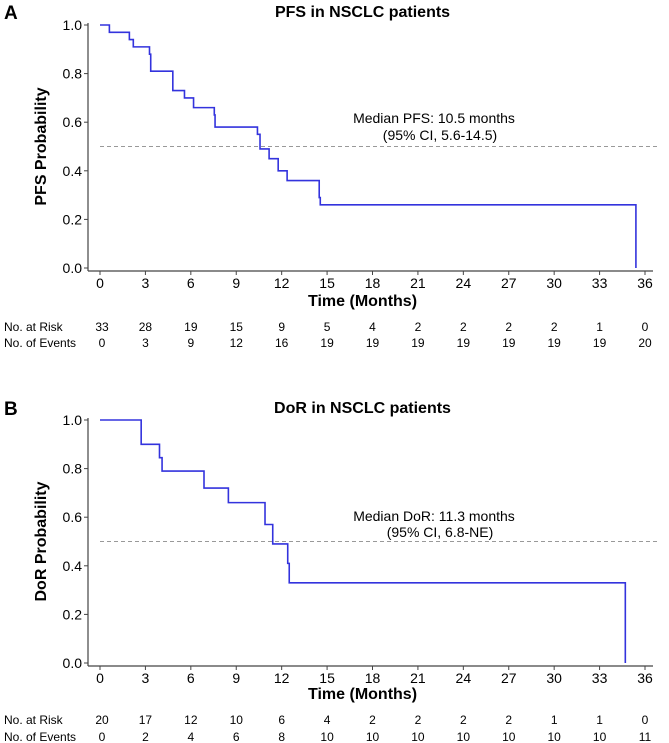  What do you see at coordinates (145, 343) in the screenshot?
I see `risk-value: 3` at bounding box center [145, 343].